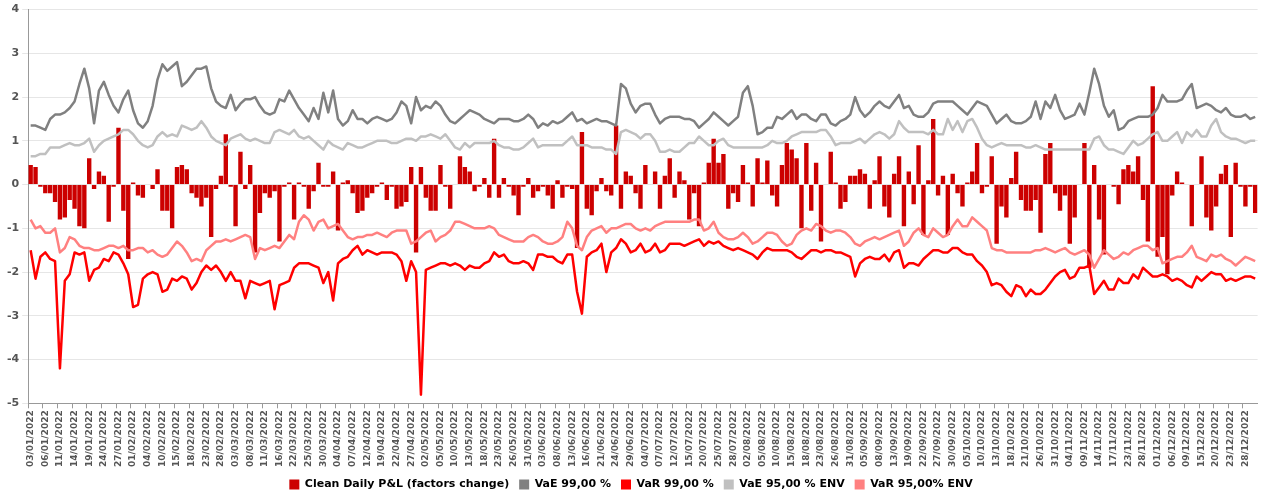  I want to click on x-tick-label: 18/08/2022, so click(805, 438).